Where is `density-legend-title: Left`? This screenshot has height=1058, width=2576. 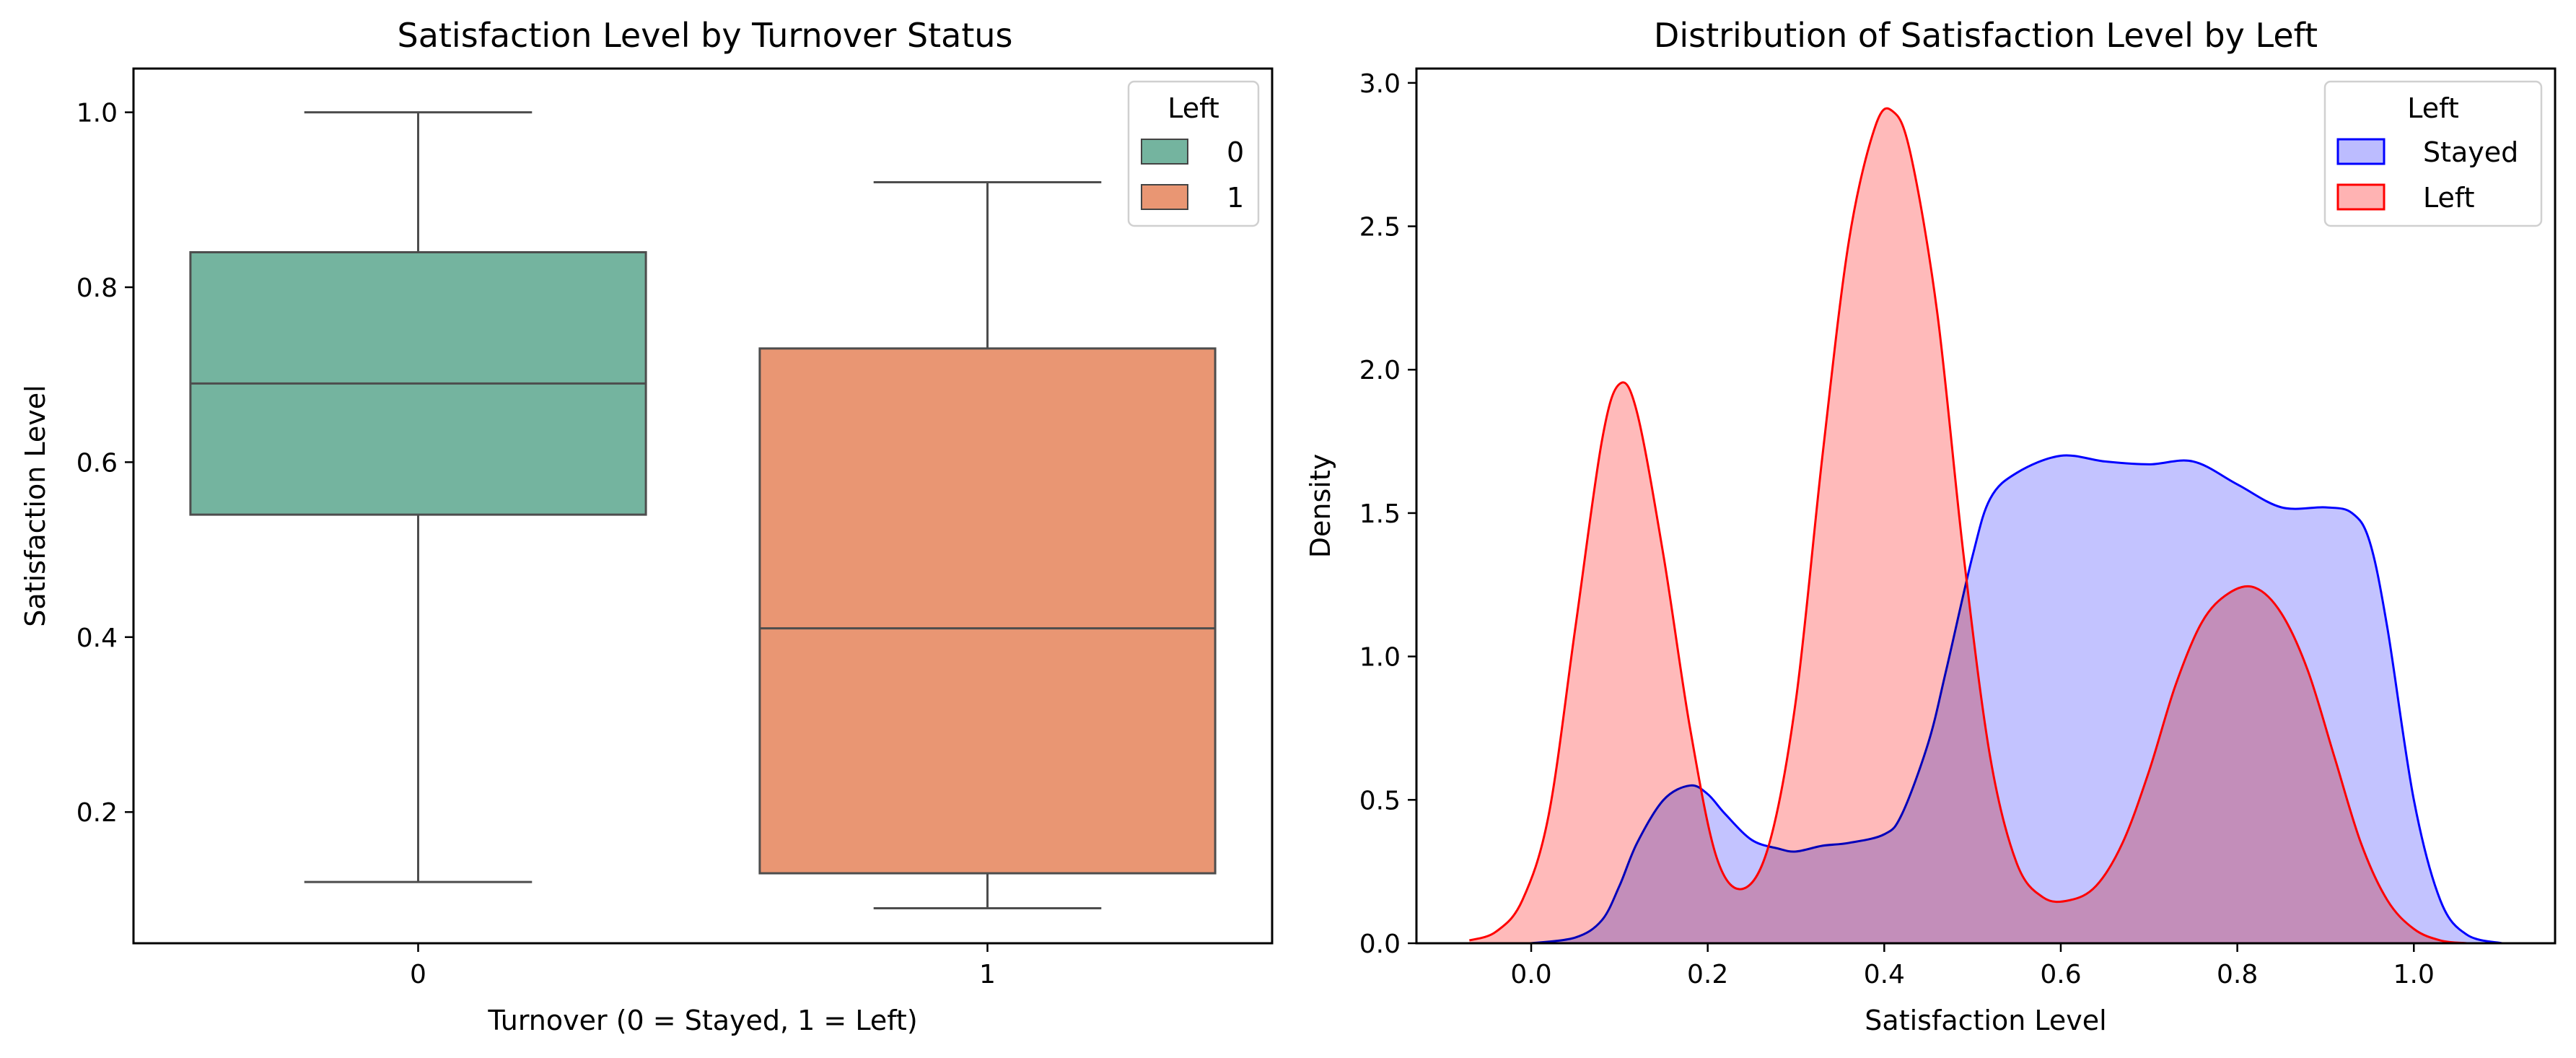
density-legend-title: Left is located at coordinates (2433, 108).